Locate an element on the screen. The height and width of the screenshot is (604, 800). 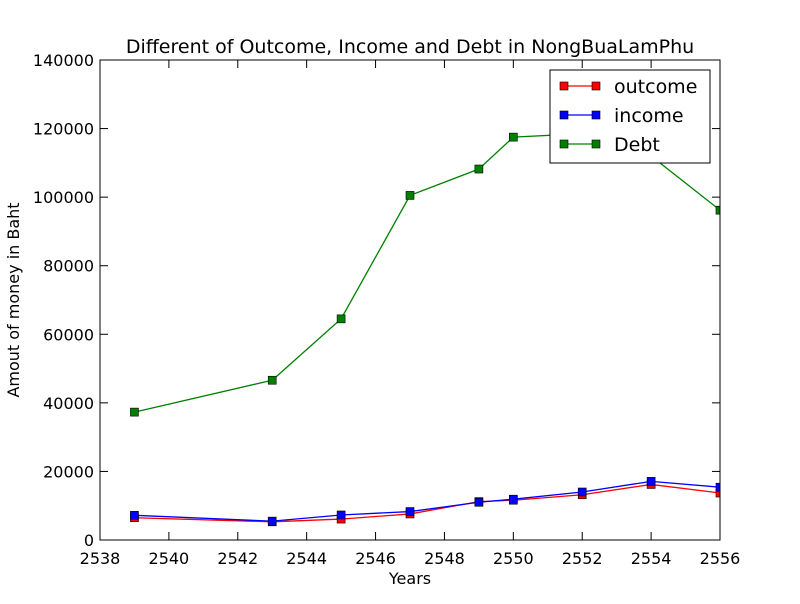
series-line is located at coordinates (427, 503).